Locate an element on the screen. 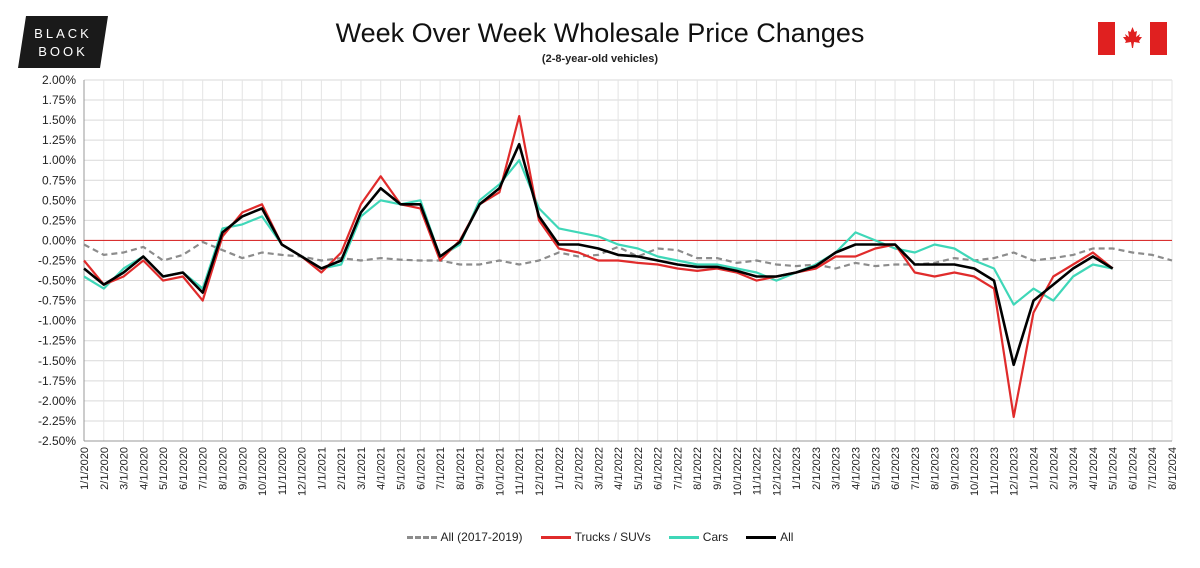 The height and width of the screenshot is (568, 1200). y-tick-label: 1.00% is located at coordinates (59, 160).